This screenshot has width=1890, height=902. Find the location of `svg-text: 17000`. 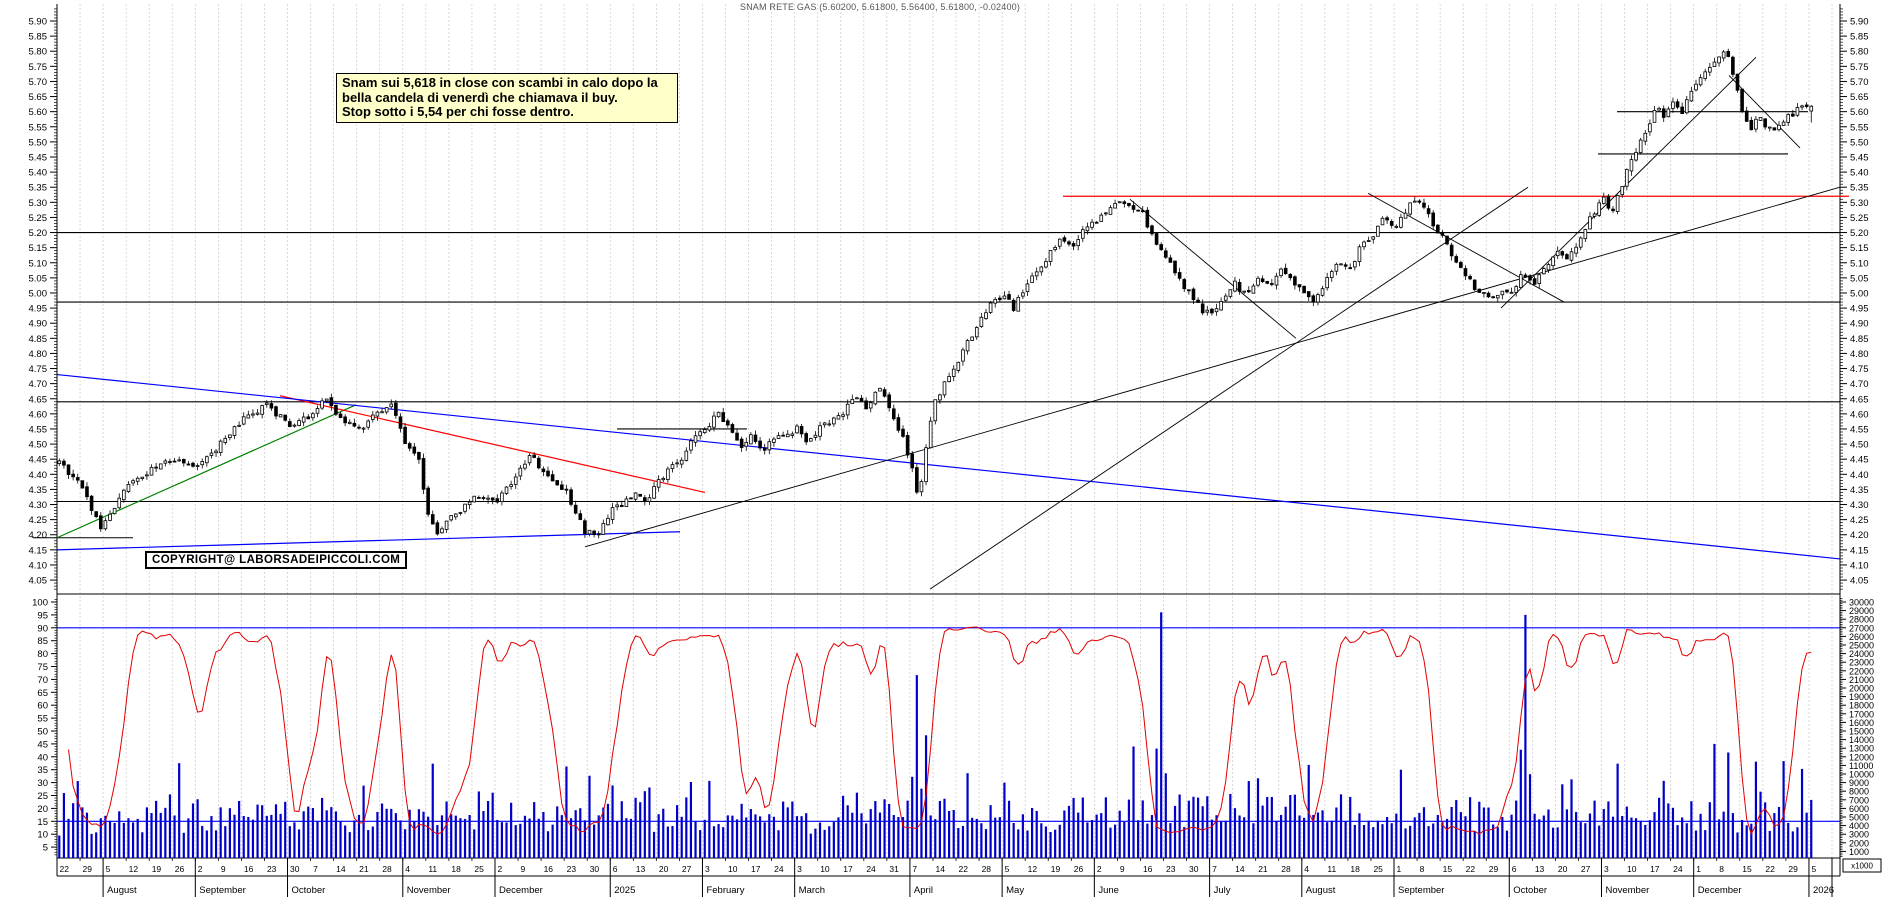

svg-text: 17000 is located at coordinates (1861, 714).